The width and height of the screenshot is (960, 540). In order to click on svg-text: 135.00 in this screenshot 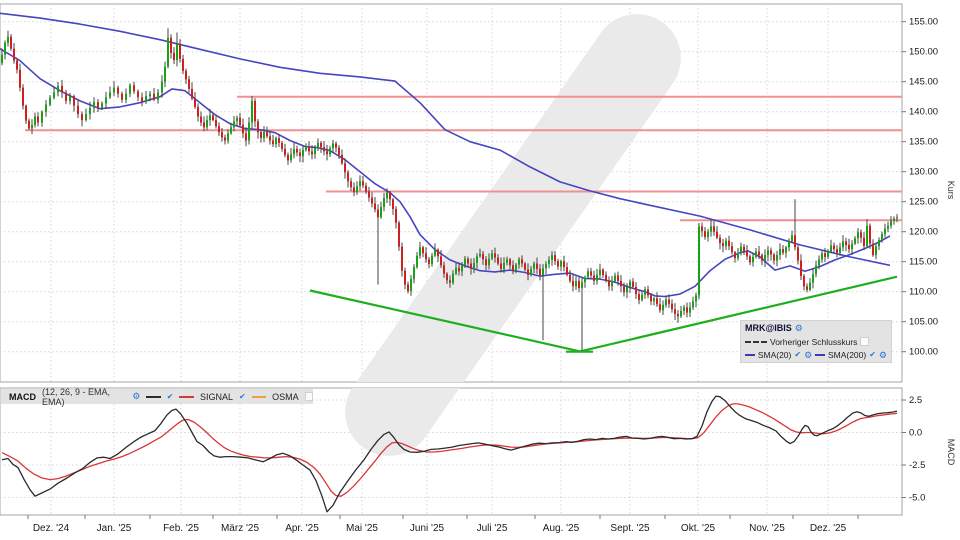, I will do `click(923, 142)`.